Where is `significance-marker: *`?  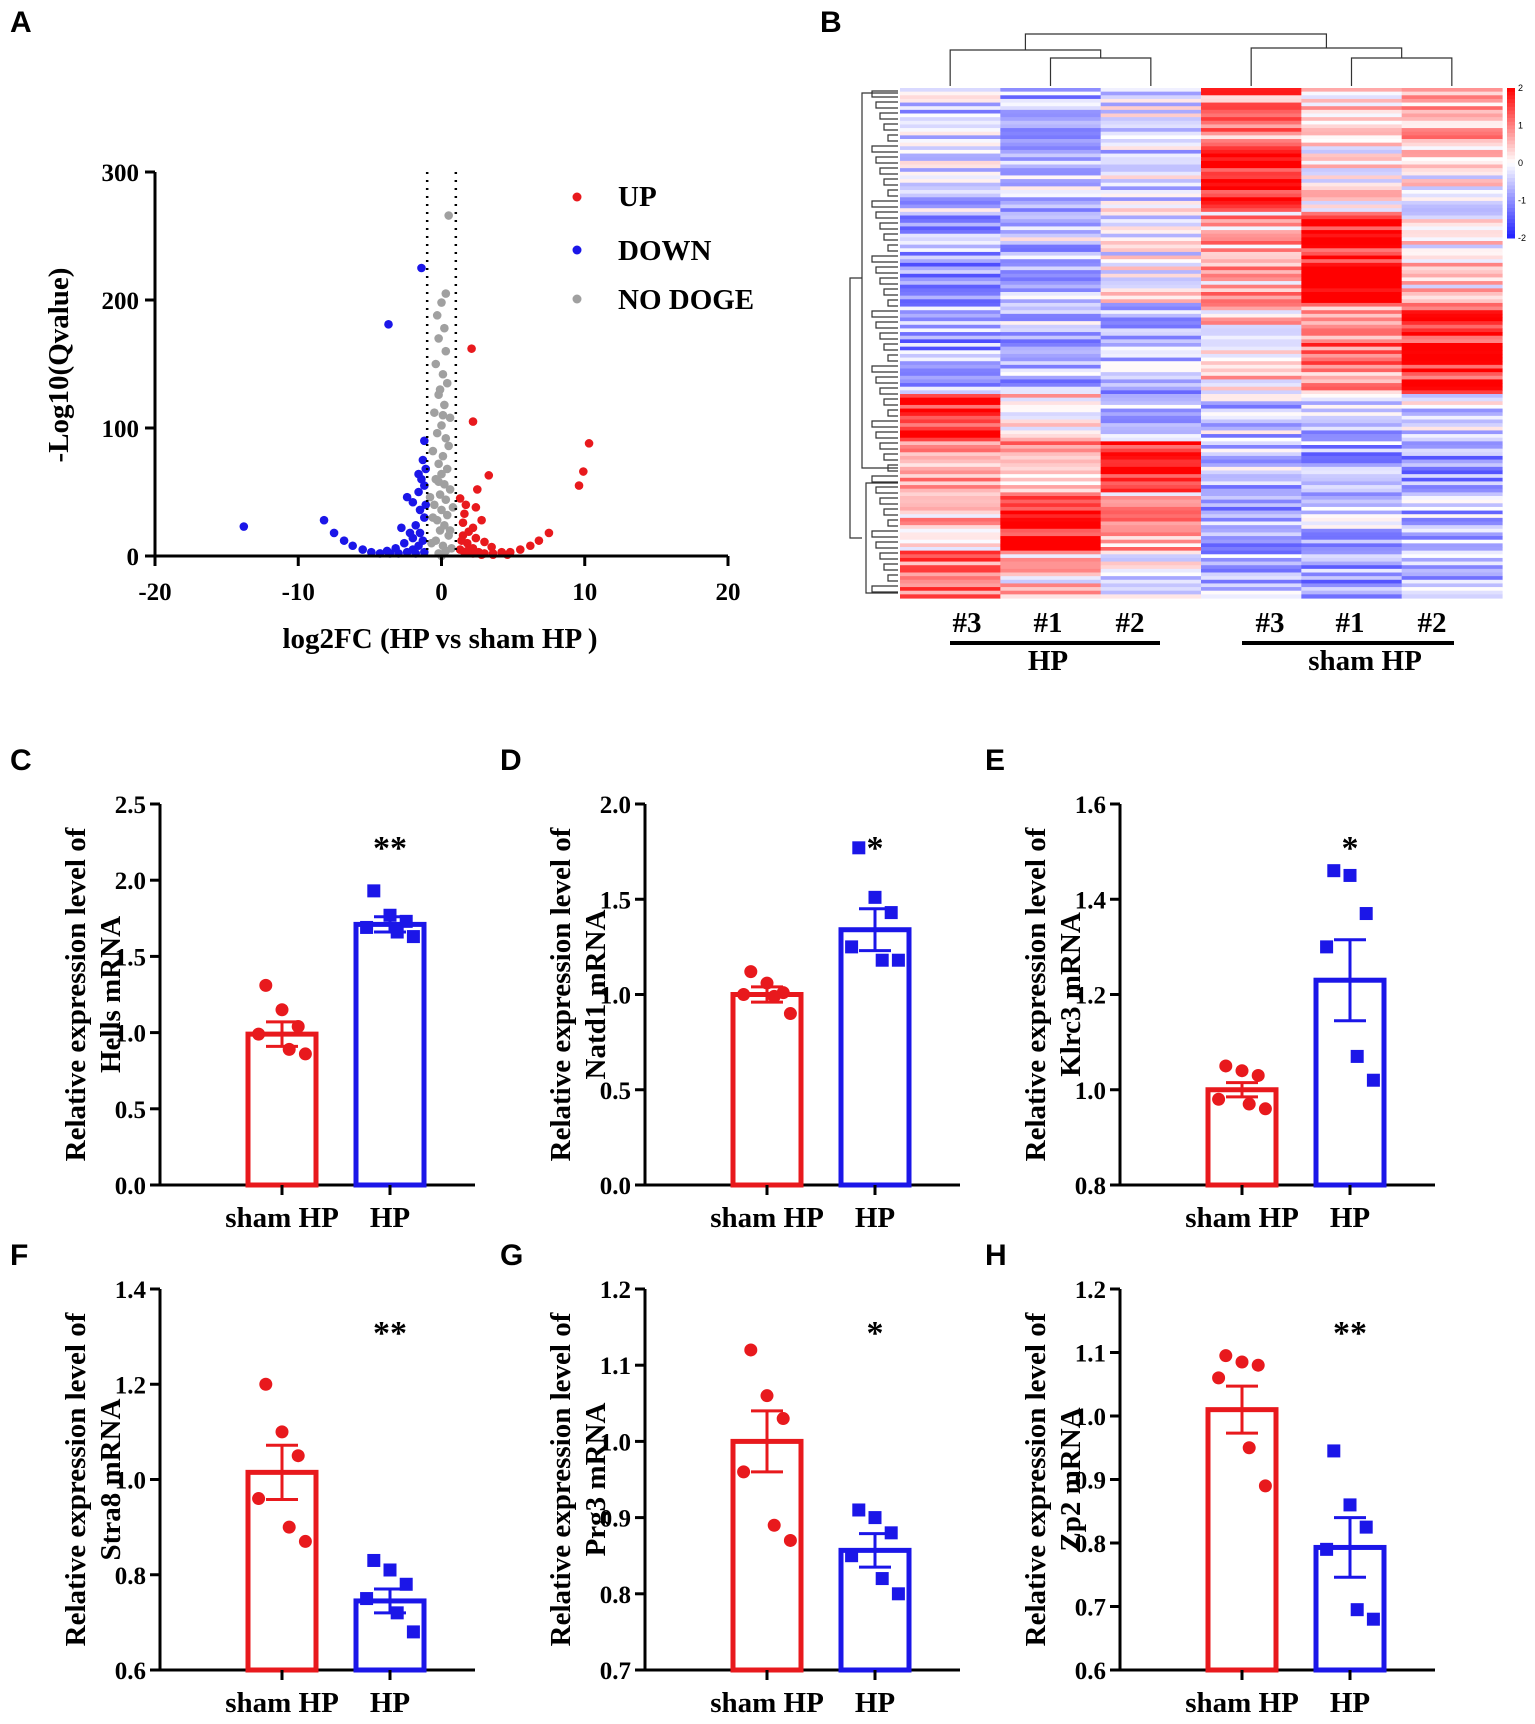 significance-marker: * is located at coordinates (875, 848).